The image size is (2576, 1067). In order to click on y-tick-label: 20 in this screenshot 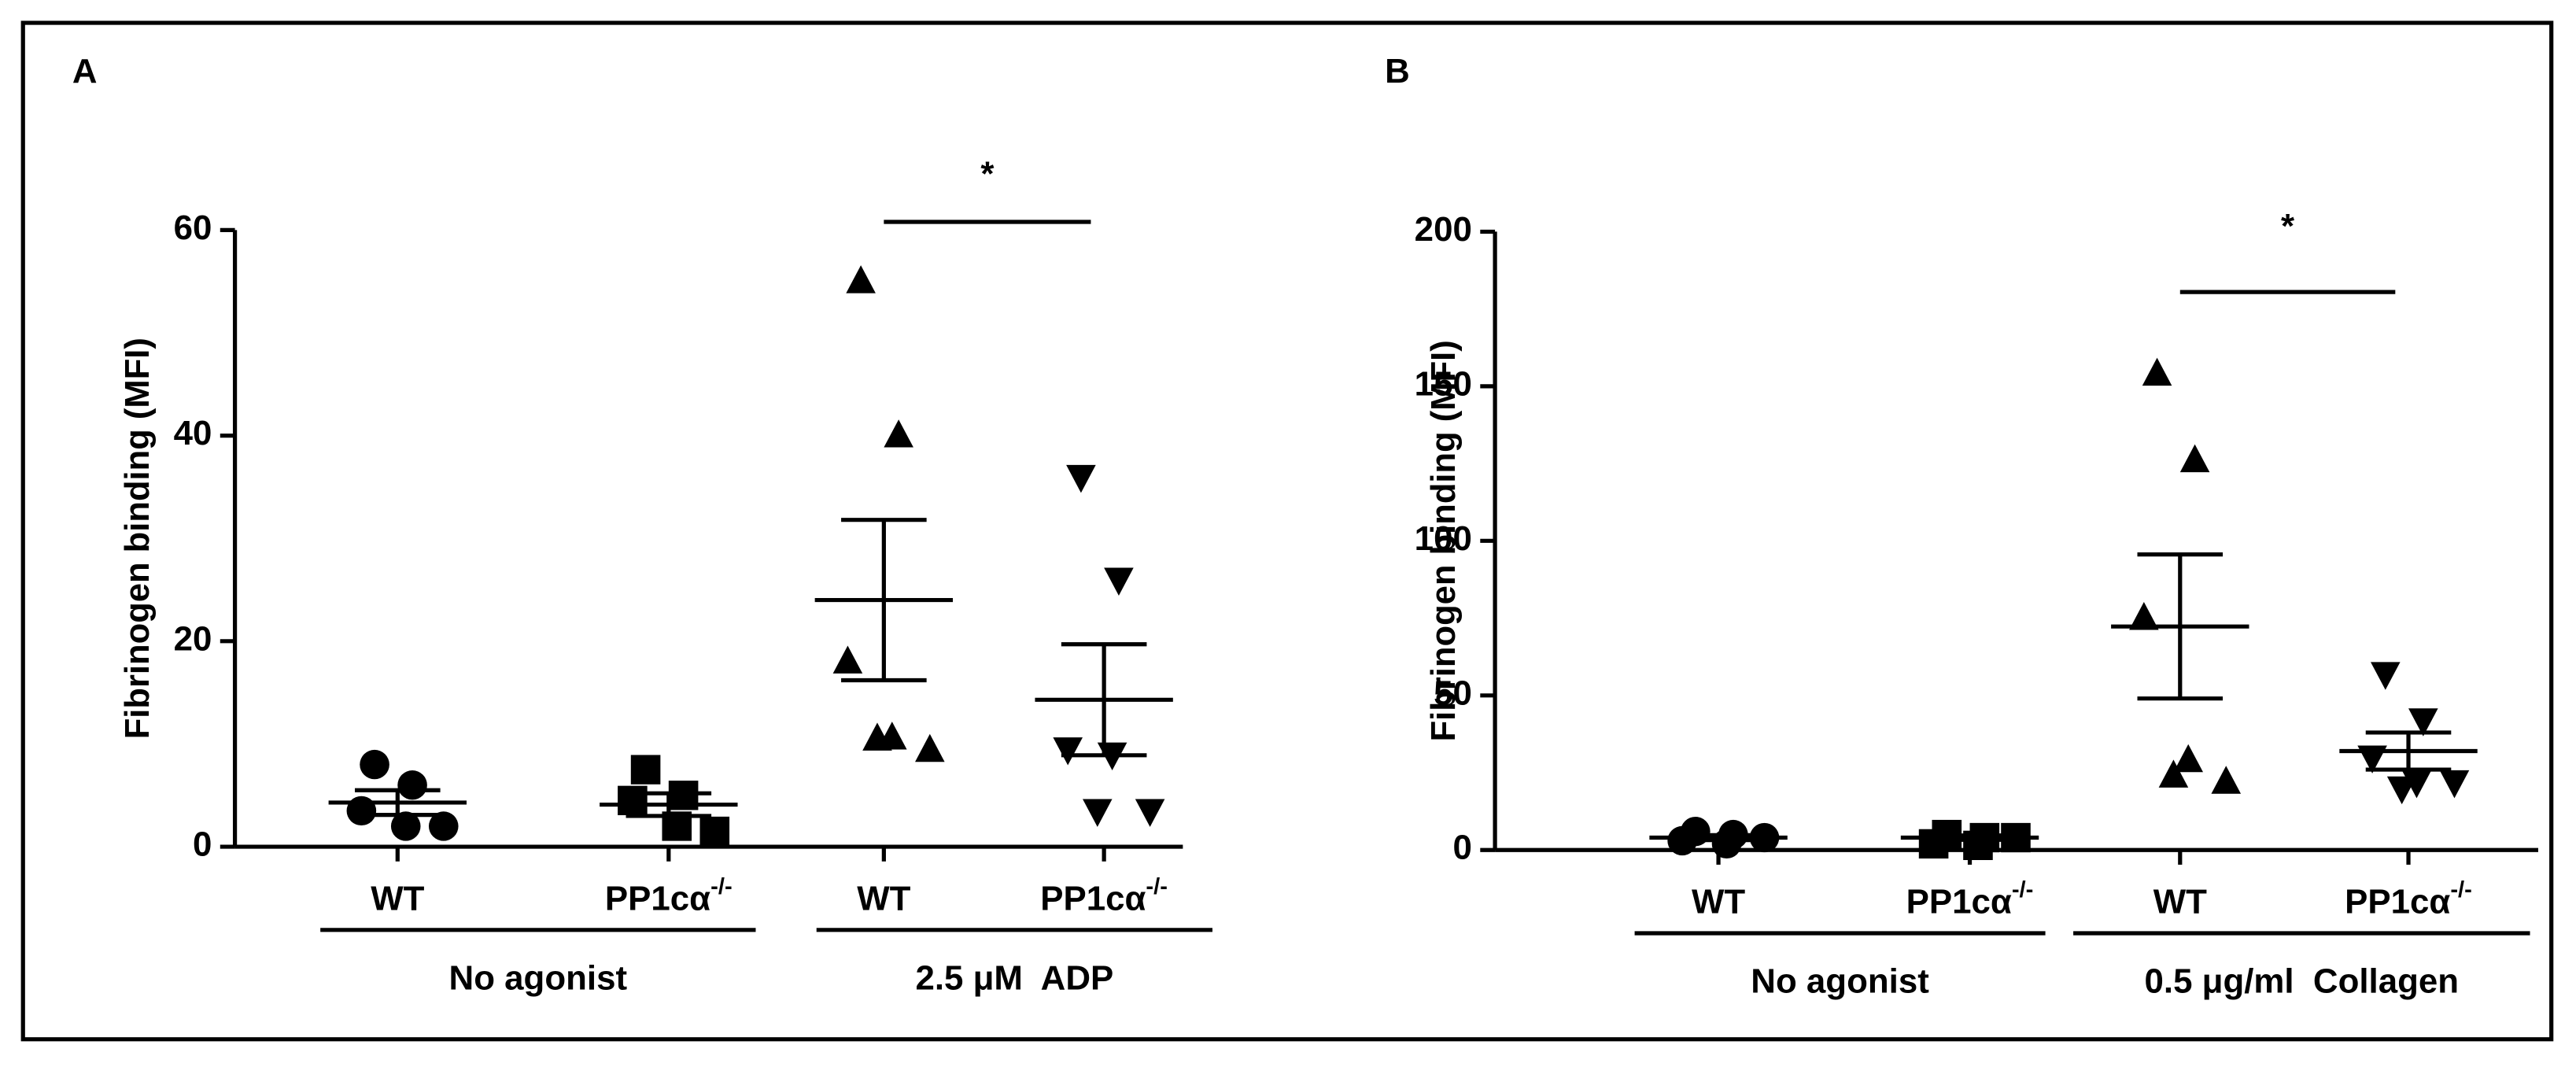, I will do `click(193, 638)`.